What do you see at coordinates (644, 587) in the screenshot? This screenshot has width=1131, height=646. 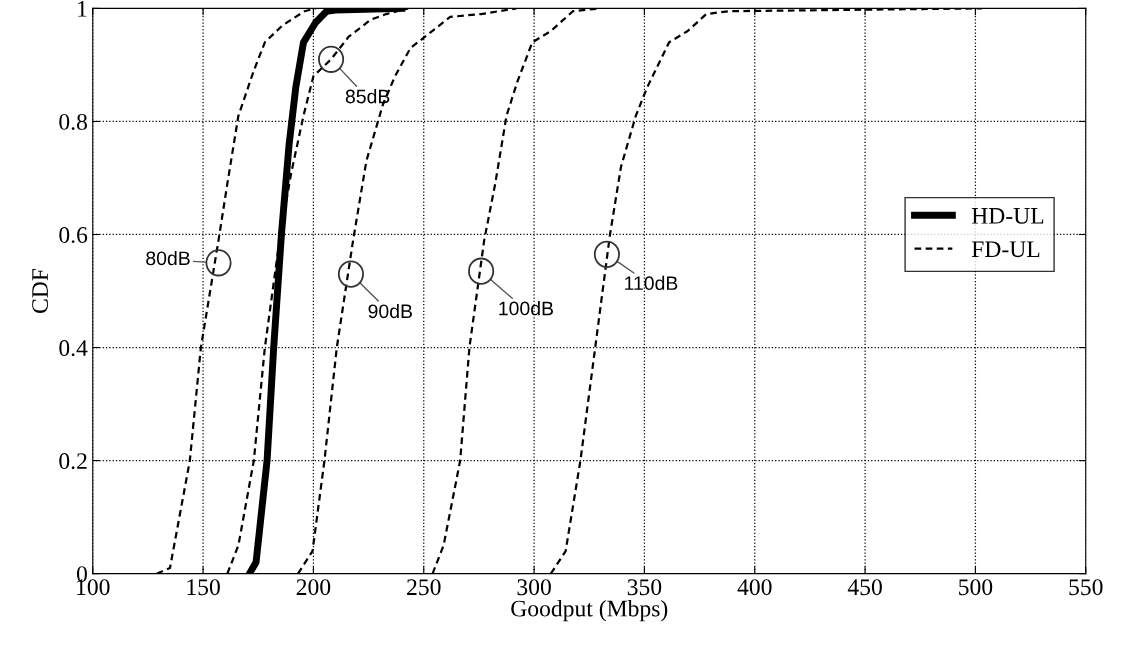 I see `x-tick-label: 350` at bounding box center [644, 587].